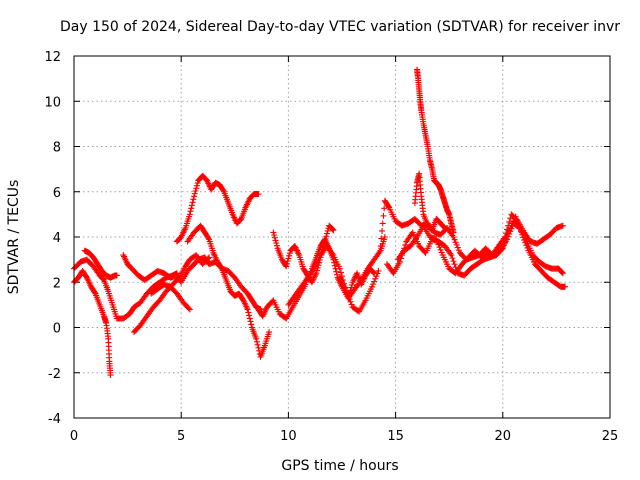 This screenshot has height=480, width=640. What do you see at coordinates (181, 436) in the screenshot?
I see `x-tick-label: 5` at bounding box center [181, 436].